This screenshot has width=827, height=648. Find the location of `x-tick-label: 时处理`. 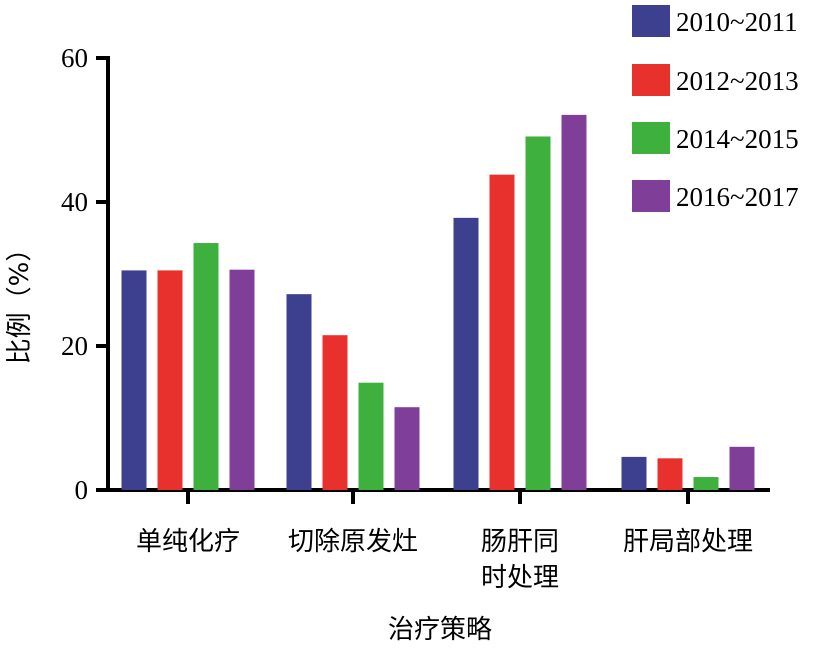

x-tick-label: 时处理 is located at coordinates (520, 578).